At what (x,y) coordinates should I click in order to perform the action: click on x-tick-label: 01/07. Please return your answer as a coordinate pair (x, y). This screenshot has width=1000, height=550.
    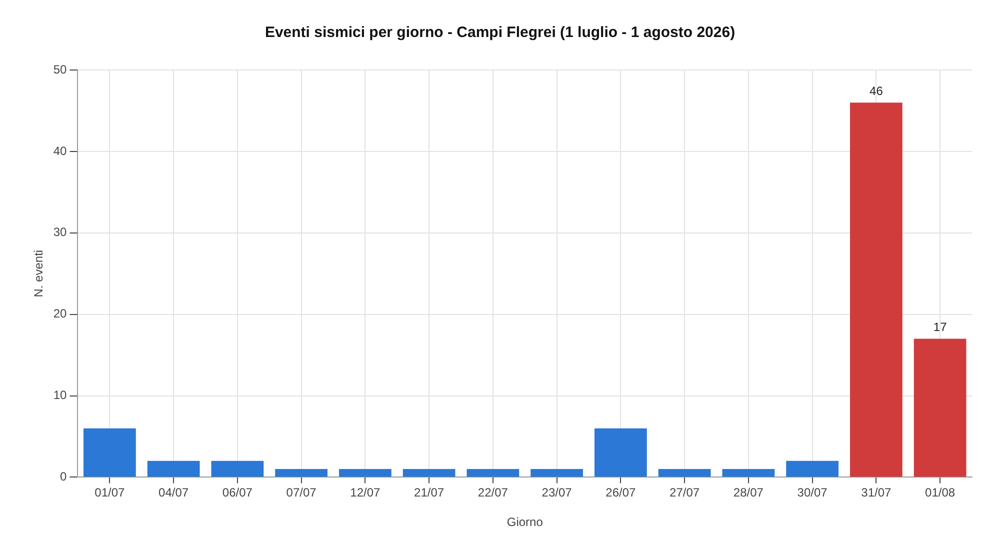
    Looking at the image, I should click on (110, 493).